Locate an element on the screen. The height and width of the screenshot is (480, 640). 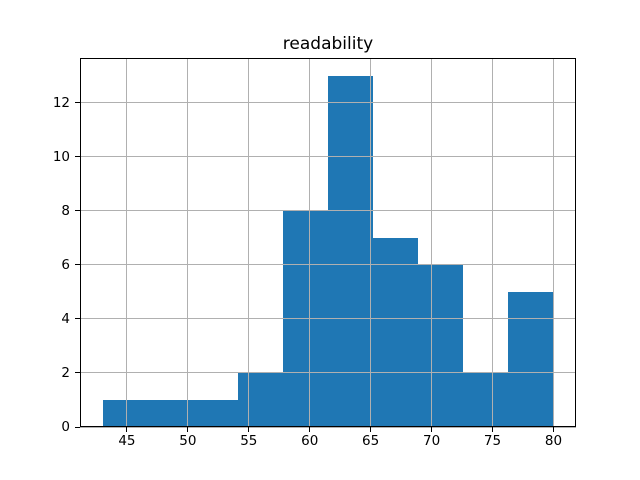
y-axis-tick-label: 4 is located at coordinates (65, 318).